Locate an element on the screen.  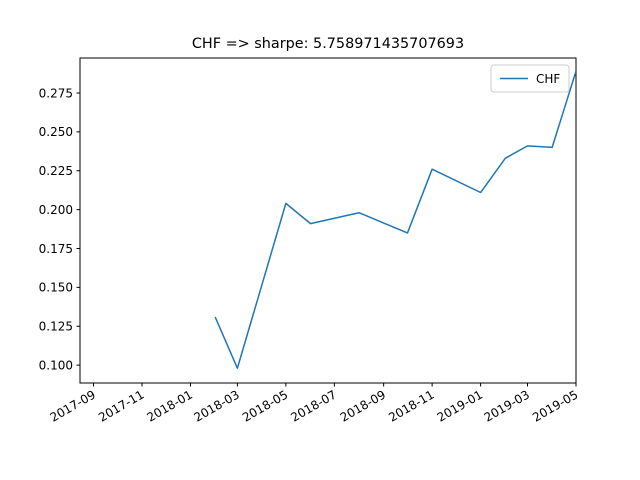
y-tick-label: 0.200 is located at coordinates (56, 210).